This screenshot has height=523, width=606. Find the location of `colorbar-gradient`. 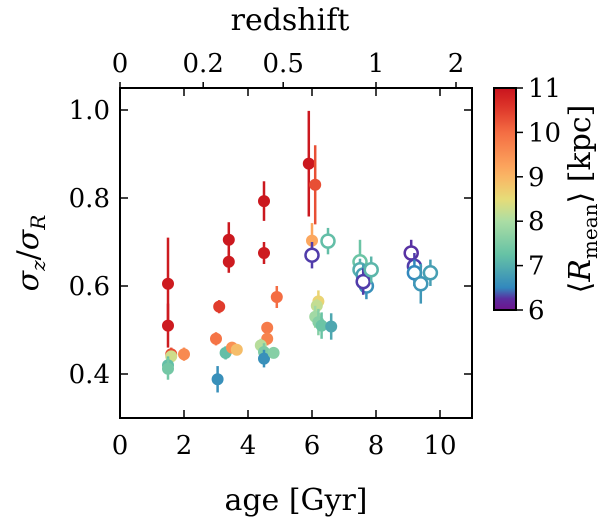

colorbar-gradient is located at coordinates (505, 199).